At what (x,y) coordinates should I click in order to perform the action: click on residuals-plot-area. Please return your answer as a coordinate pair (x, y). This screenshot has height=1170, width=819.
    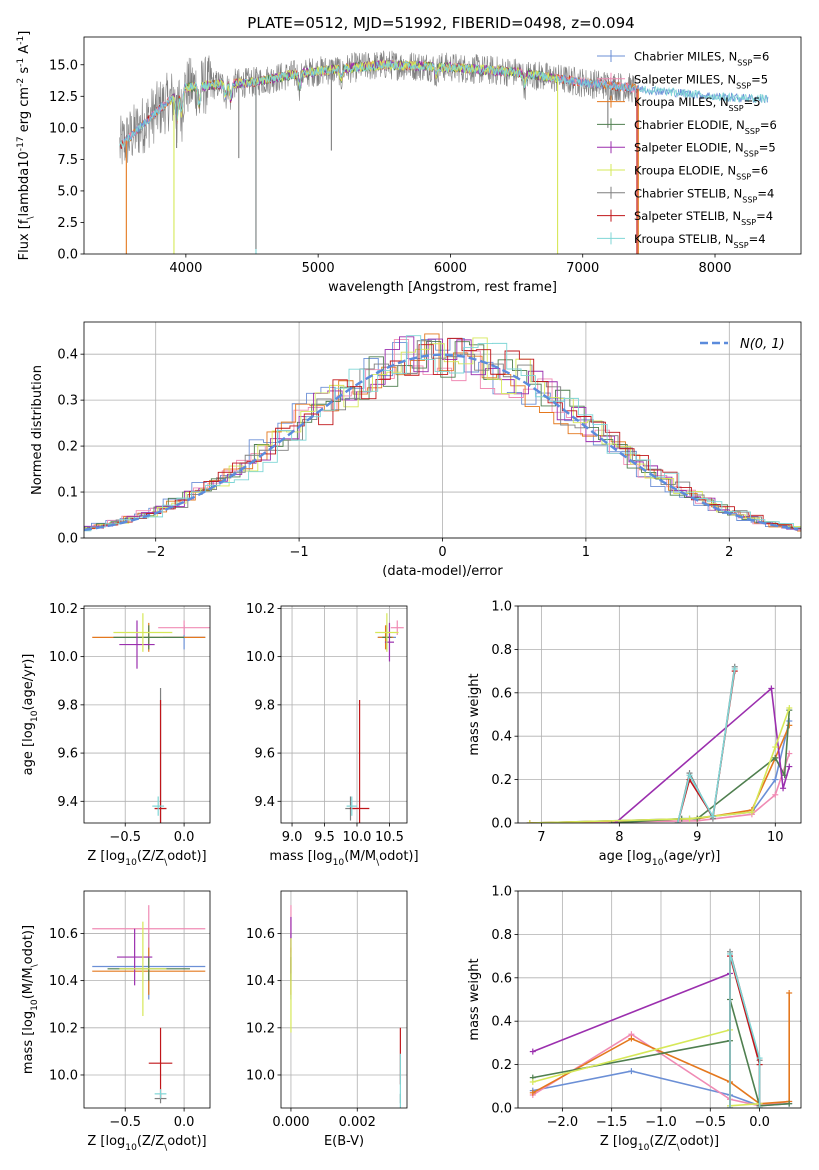
    Looking at the image, I should click on (442, 432).